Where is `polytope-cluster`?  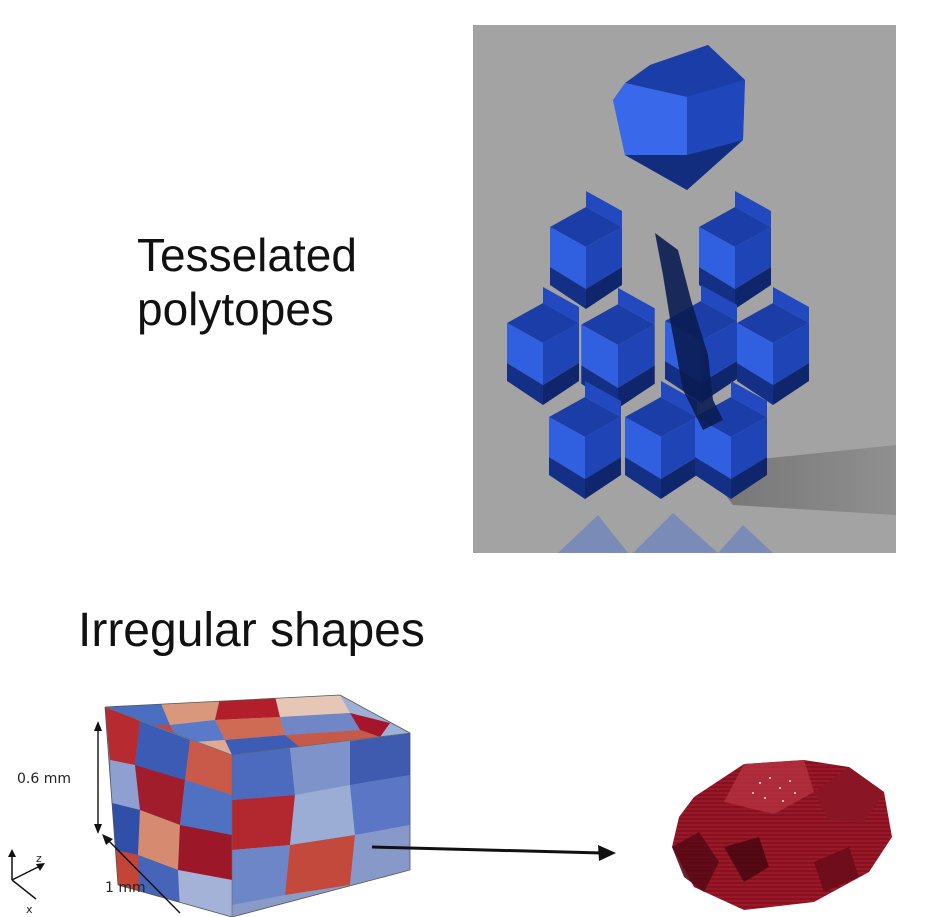 polytope-cluster is located at coordinates (658, 345).